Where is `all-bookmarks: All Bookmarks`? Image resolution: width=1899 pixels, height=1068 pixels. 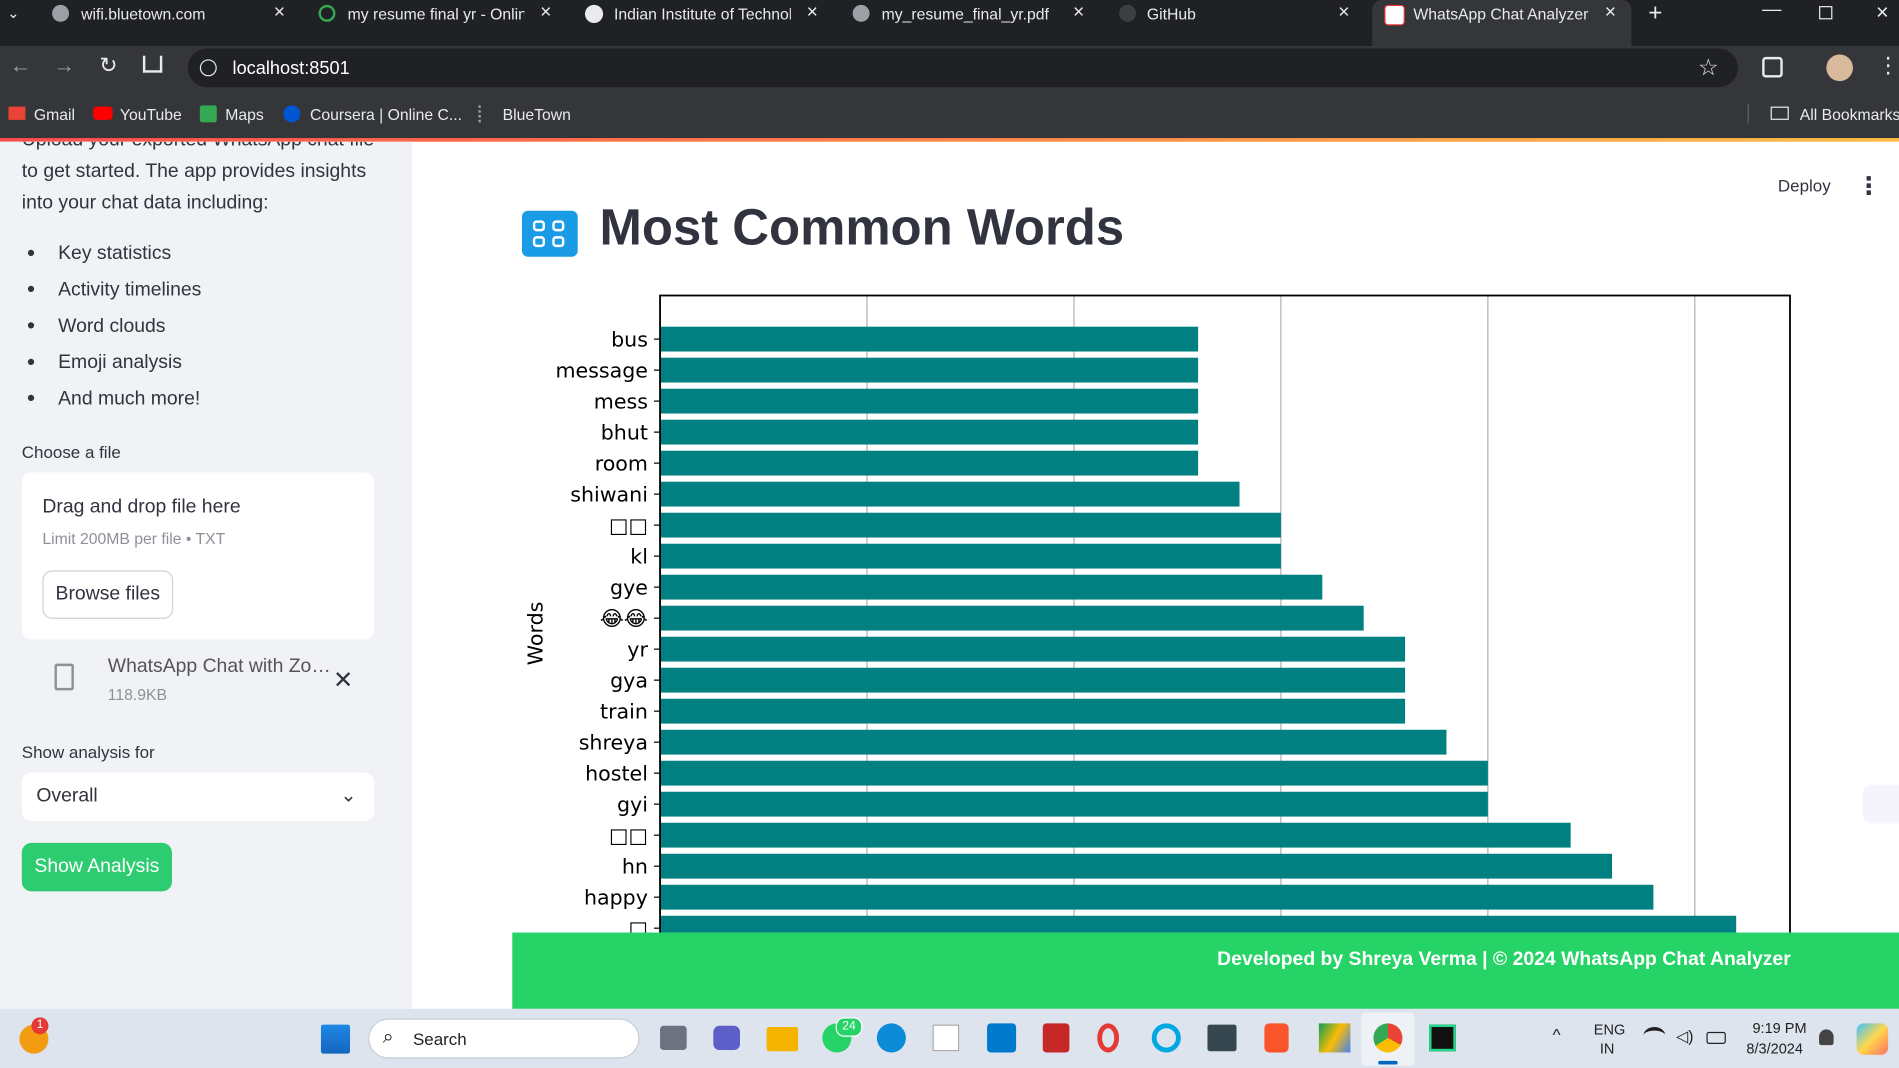
all-bookmarks: All Bookmarks is located at coordinates (1849, 114).